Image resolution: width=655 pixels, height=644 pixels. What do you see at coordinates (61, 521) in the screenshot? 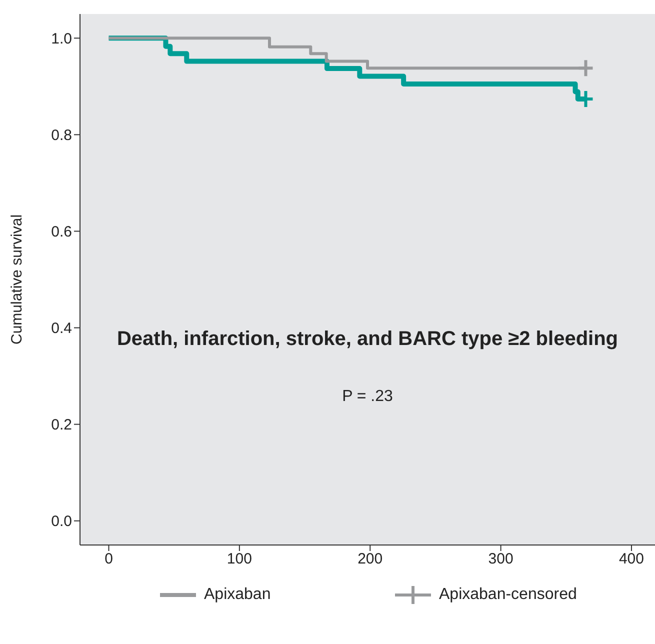
I see `y-tick-label: 0.0` at bounding box center [61, 521].